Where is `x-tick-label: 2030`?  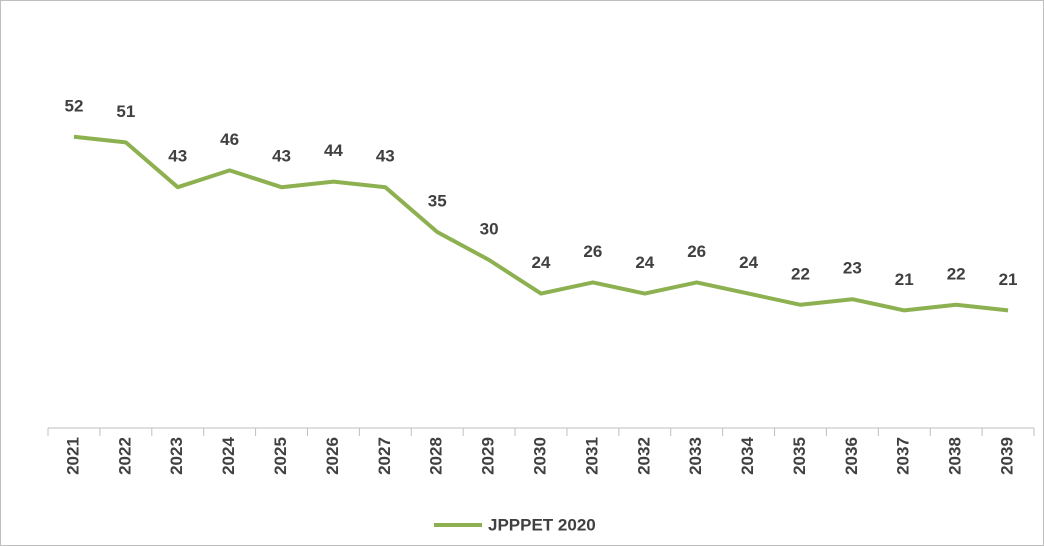
x-tick-label: 2030 is located at coordinates (539, 456).